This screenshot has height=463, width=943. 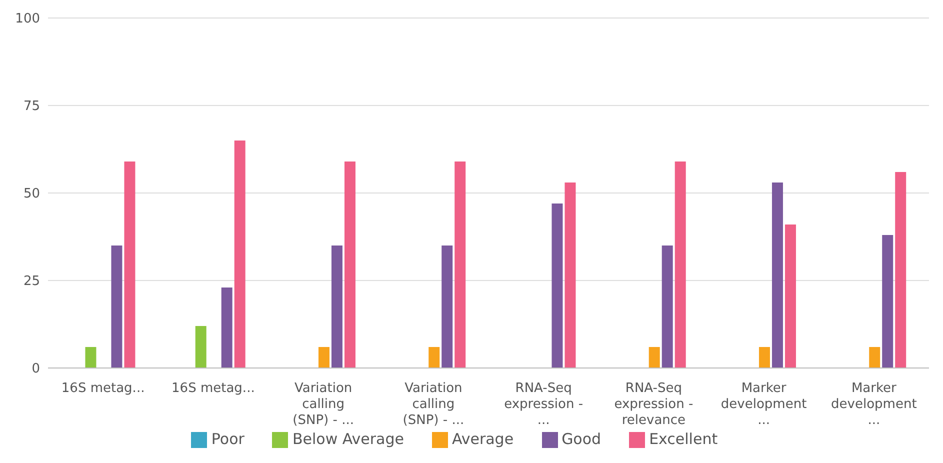 What do you see at coordinates (654, 404) in the screenshot?
I see `x-tick-label: RNA-Seq expression - relevance` at bounding box center [654, 404].